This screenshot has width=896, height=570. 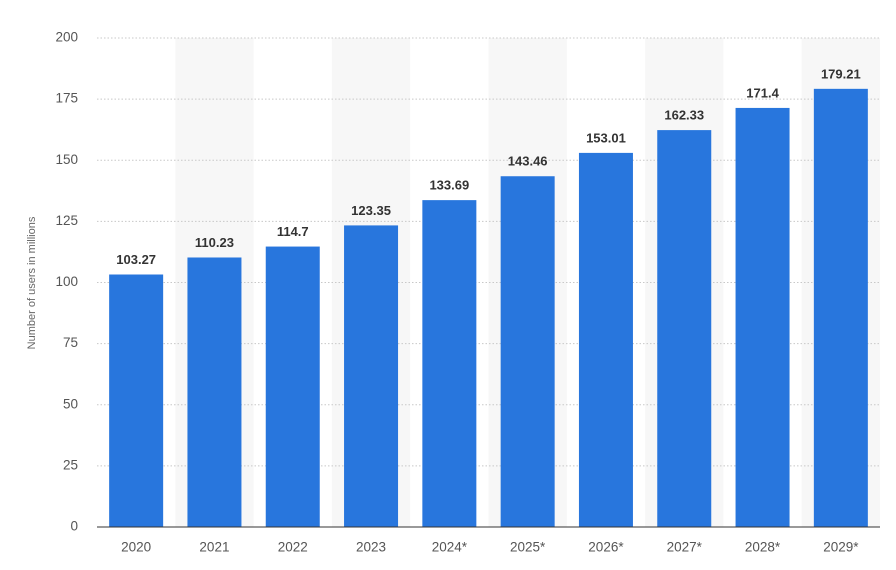 What do you see at coordinates (450, 547) in the screenshot?
I see `x-tick-label: 2024*` at bounding box center [450, 547].